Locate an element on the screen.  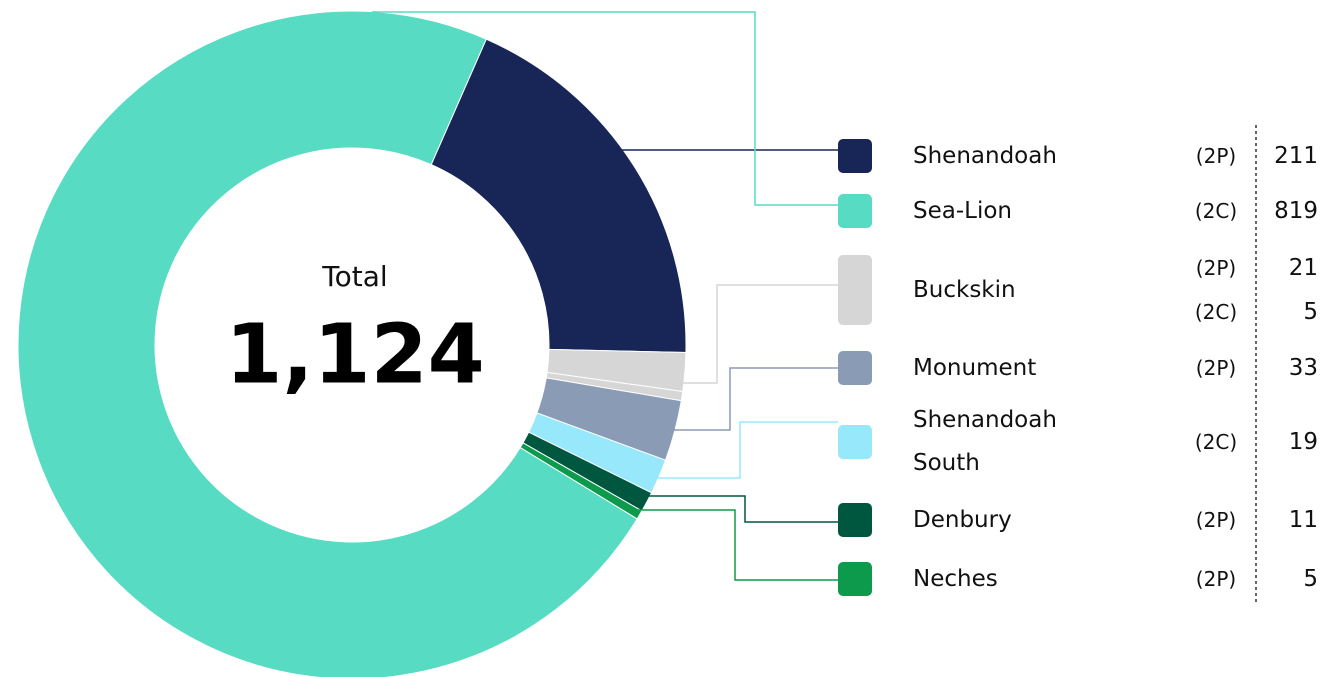
slice is located at coordinates (558, 195).